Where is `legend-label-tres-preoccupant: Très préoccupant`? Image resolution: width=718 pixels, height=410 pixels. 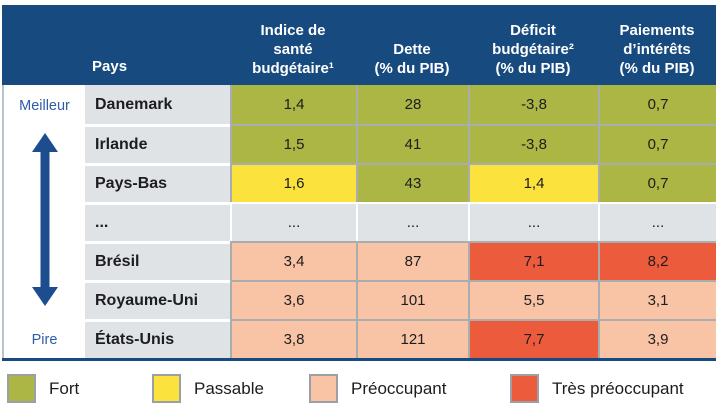
legend-label-tres-preoccupant: Très préoccupant is located at coordinates (618, 388).